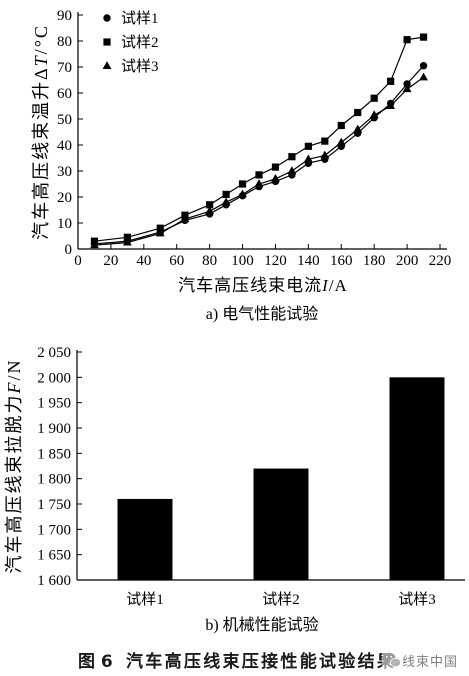  Describe the element at coordinates (262, 256) in the screenshot. I see `x-ticks: 0 20 40 60 80 100 120 140 160 180 200 220` at that location.